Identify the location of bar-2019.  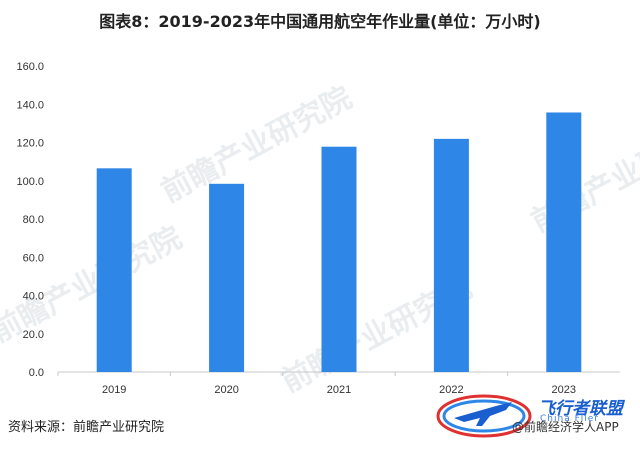
(114, 270).